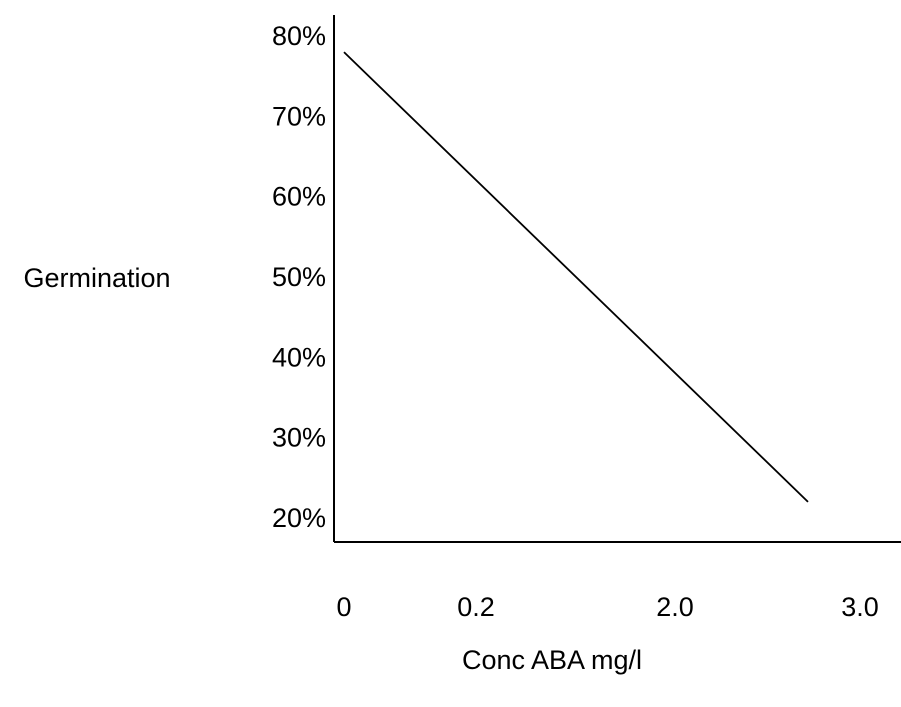 The height and width of the screenshot is (707, 901). I want to click on x-tick-label: 3.0, so click(860, 607).